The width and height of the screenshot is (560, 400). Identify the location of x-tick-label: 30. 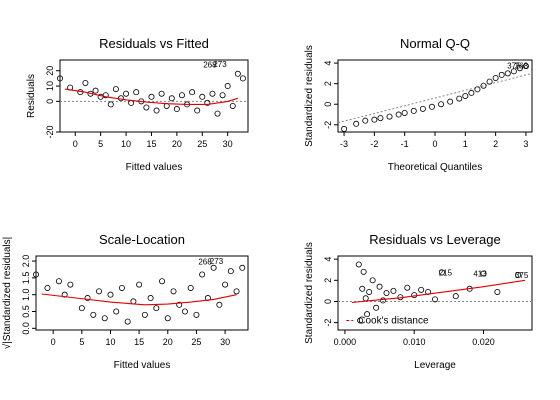
(228, 144).